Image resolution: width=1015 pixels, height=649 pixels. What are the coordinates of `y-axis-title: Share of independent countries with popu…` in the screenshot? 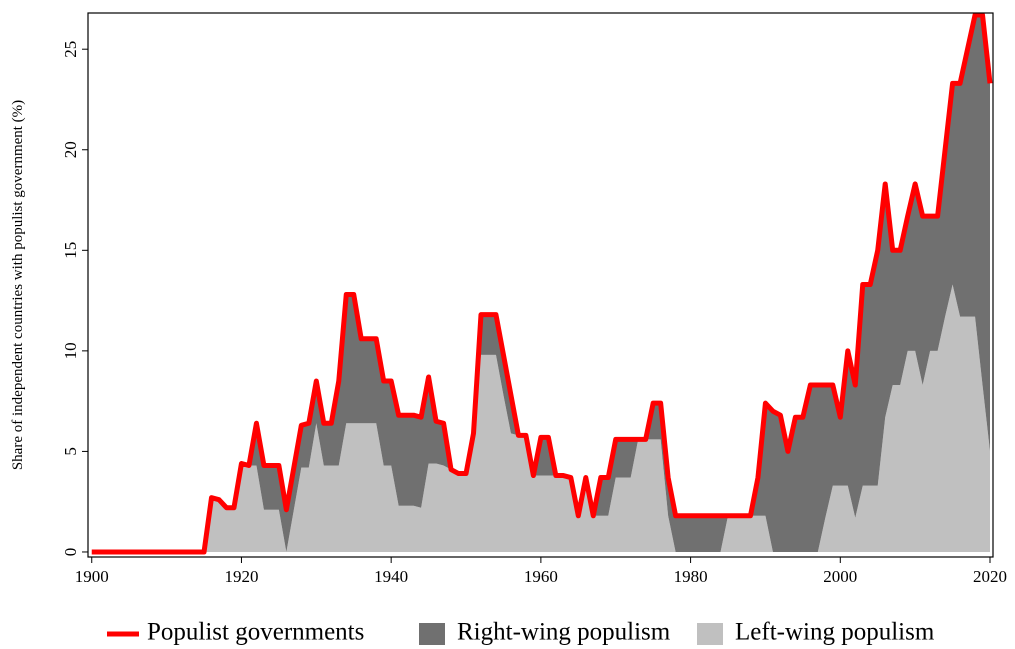 It's located at (18, 285).